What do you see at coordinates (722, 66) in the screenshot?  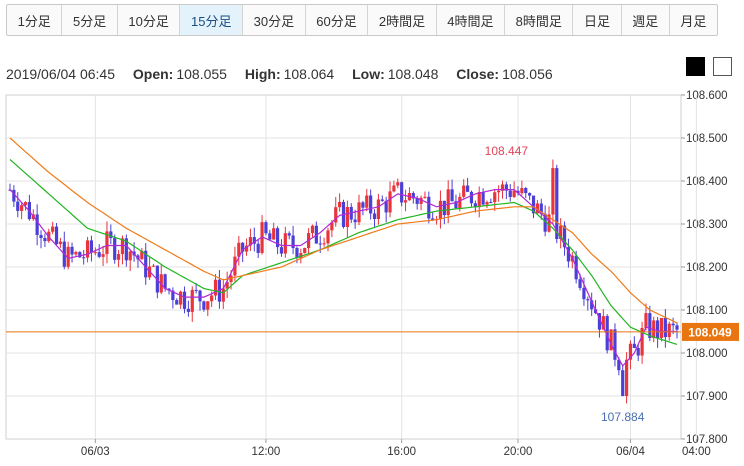 I see `light-theme-button` at bounding box center [722, 66].